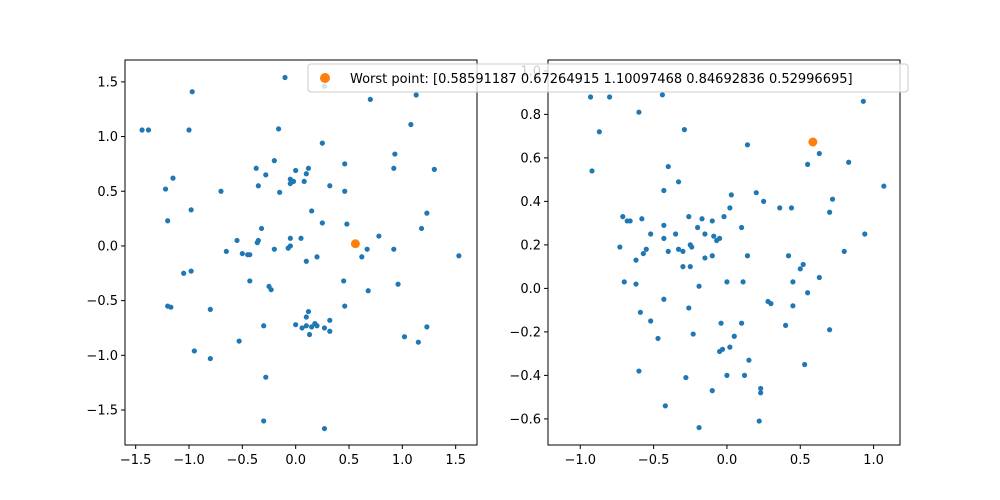 This screenshot has height=500, width=1000. Describe the element at coordinates (525, 419) in the screenshot. I see `y-tick-label: −0.6` at that location.